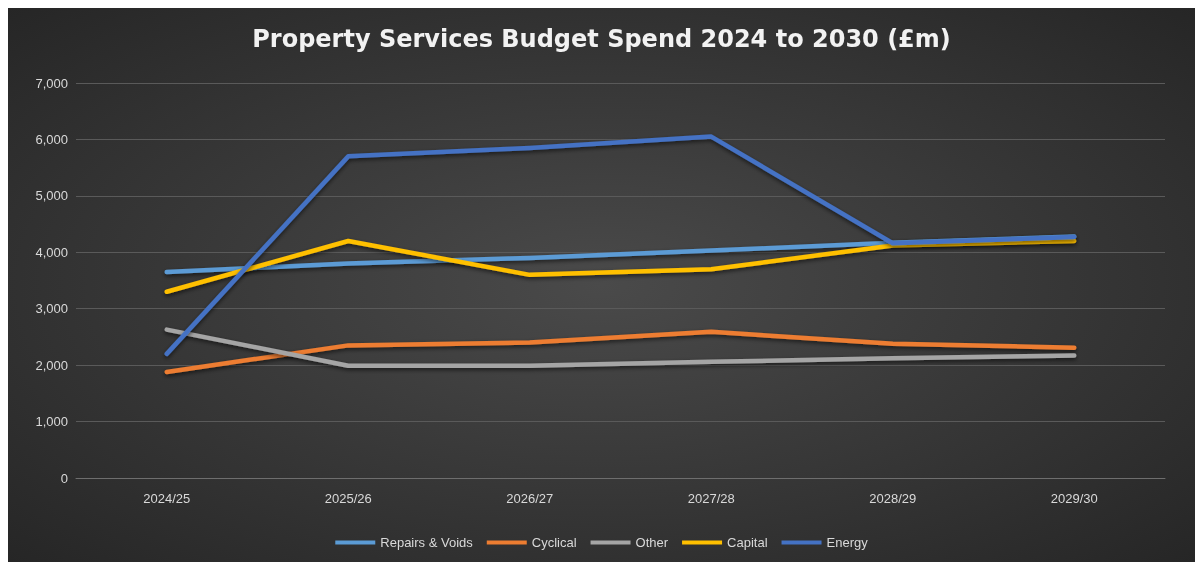 The image size is (1203, 562). I want to click on legend-label: Capital, so click(747, 542).